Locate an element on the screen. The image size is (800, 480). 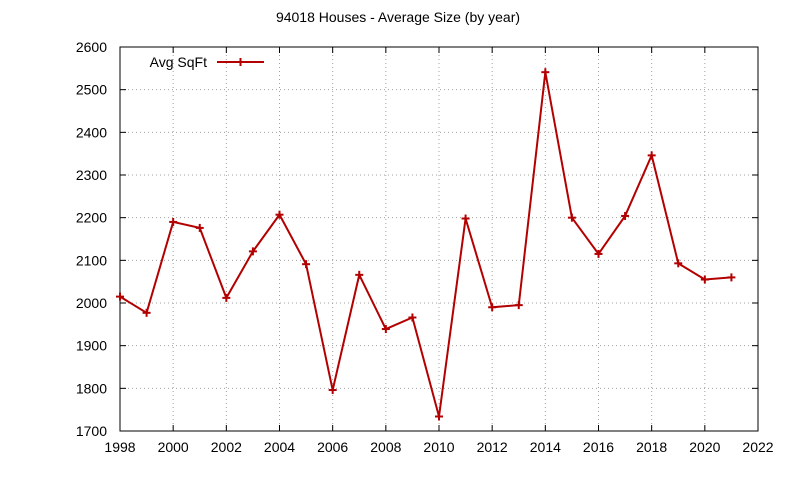
chart-title: 94018 Houses - Average Size (by year) is located at coordinates (398, 17).